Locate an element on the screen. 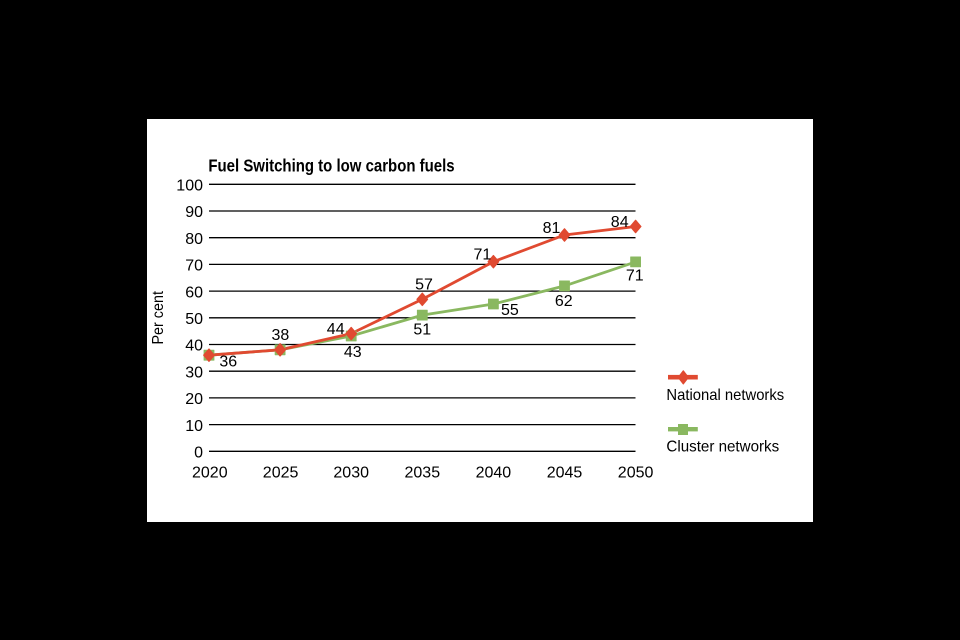 The height and width of the screenshot is (640, 960). svg-text: 38 is located at coordinates (281, 335).